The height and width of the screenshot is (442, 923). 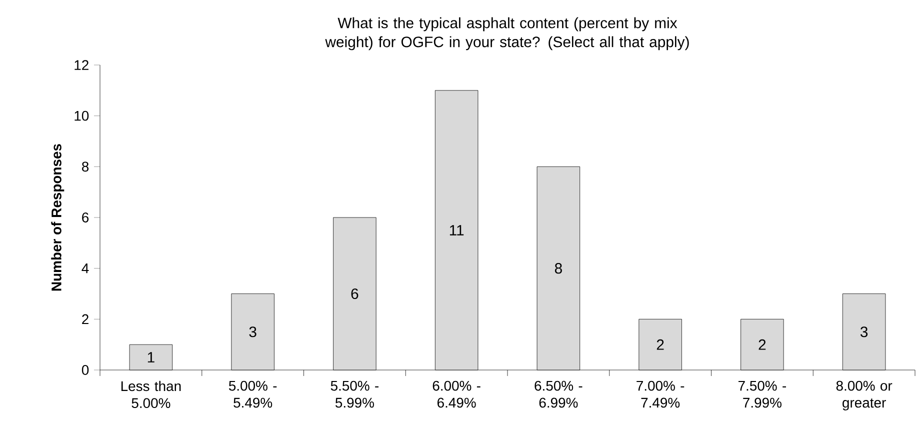 What do you see at coordinates (85, 217) in the screenshot?
I see `y-tick-label: 6` at bounding box center [85, 217].